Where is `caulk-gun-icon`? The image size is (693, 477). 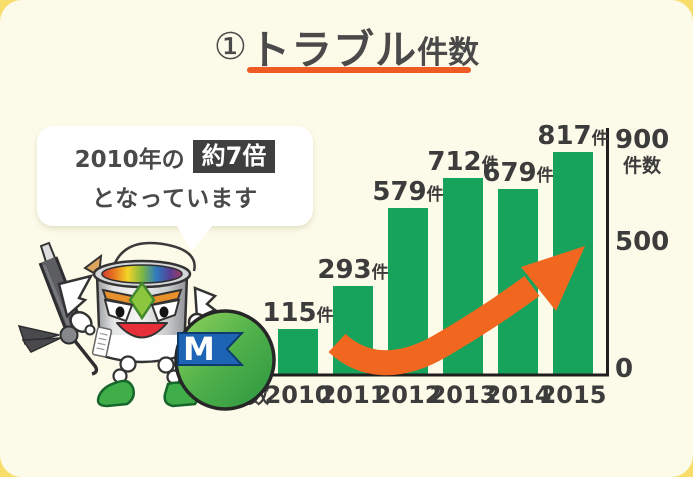 caulk-gun-icon is located at coordinates (58, 308).